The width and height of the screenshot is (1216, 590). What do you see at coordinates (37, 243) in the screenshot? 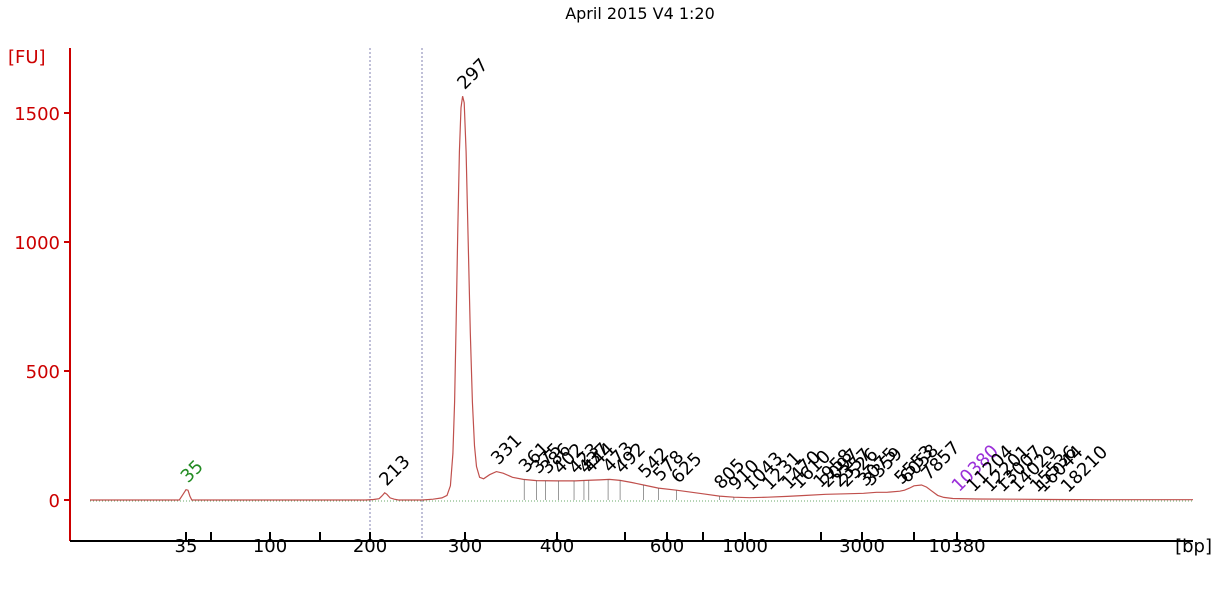
I see `y-tick-label-1000: 1000` at bounding box center [37, 243].